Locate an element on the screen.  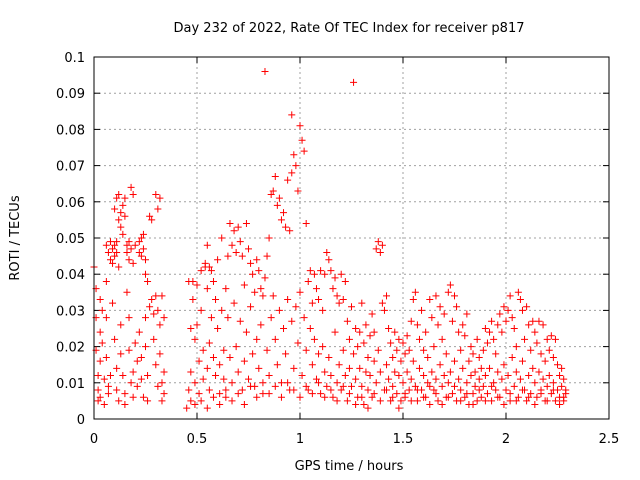
y-tick-label: 0.02 is located at coordinates (70, 348).